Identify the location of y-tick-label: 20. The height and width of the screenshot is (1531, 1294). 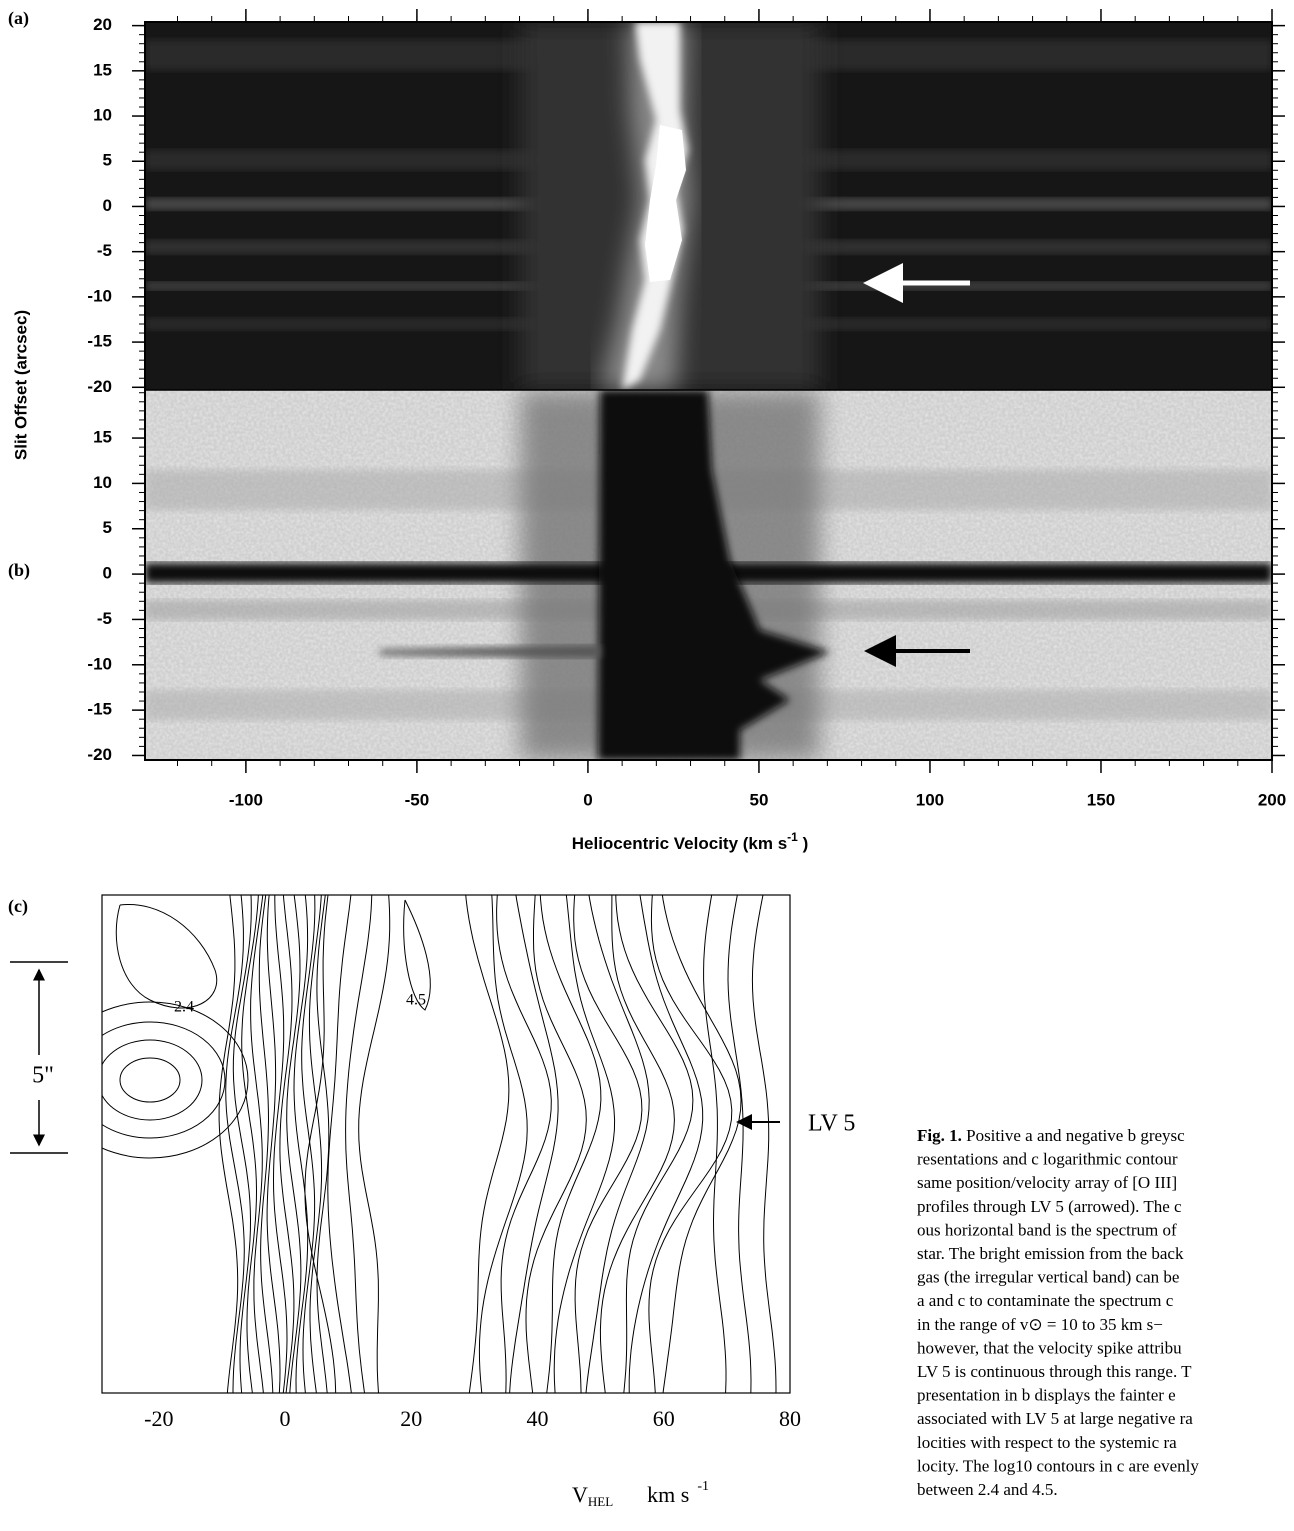
(102, 24).